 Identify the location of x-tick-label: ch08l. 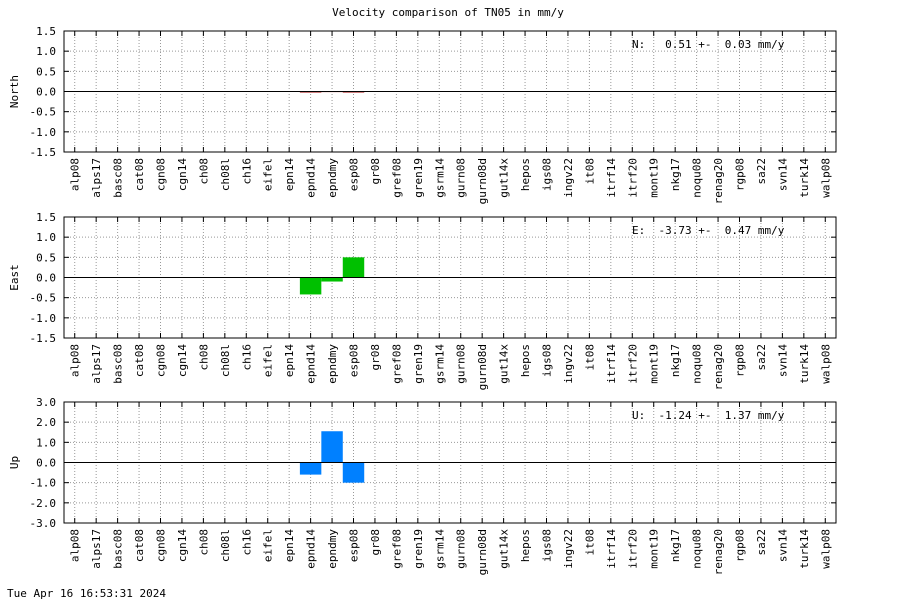
(225, 545).